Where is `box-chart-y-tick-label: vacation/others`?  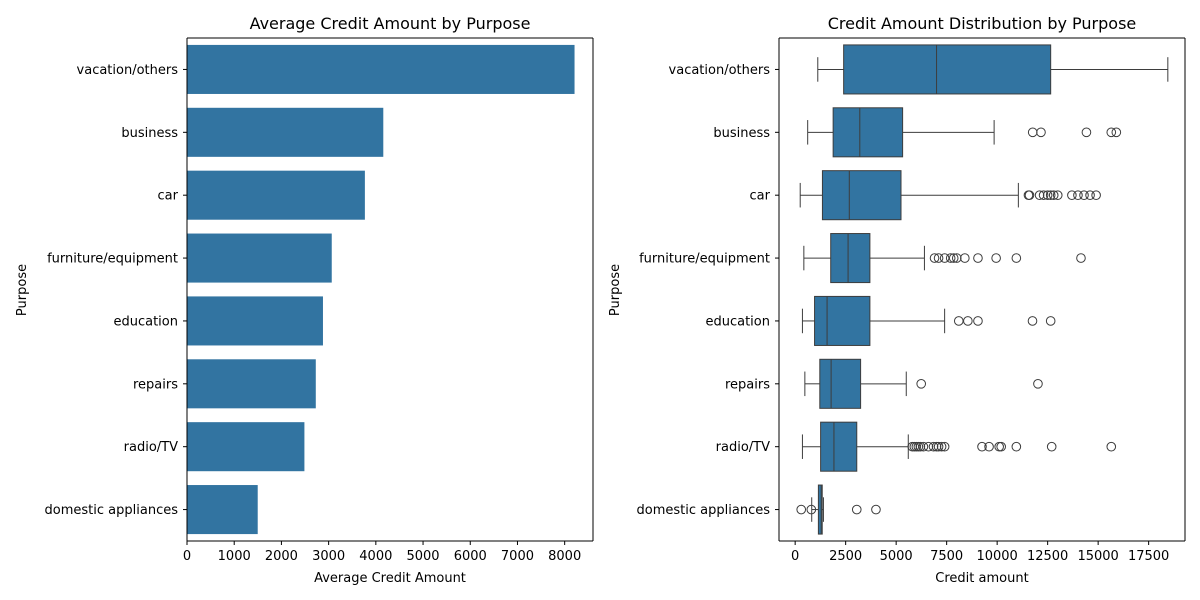 box-chart-y-tick-label: vacation/others is located at coordinates (720, 70).